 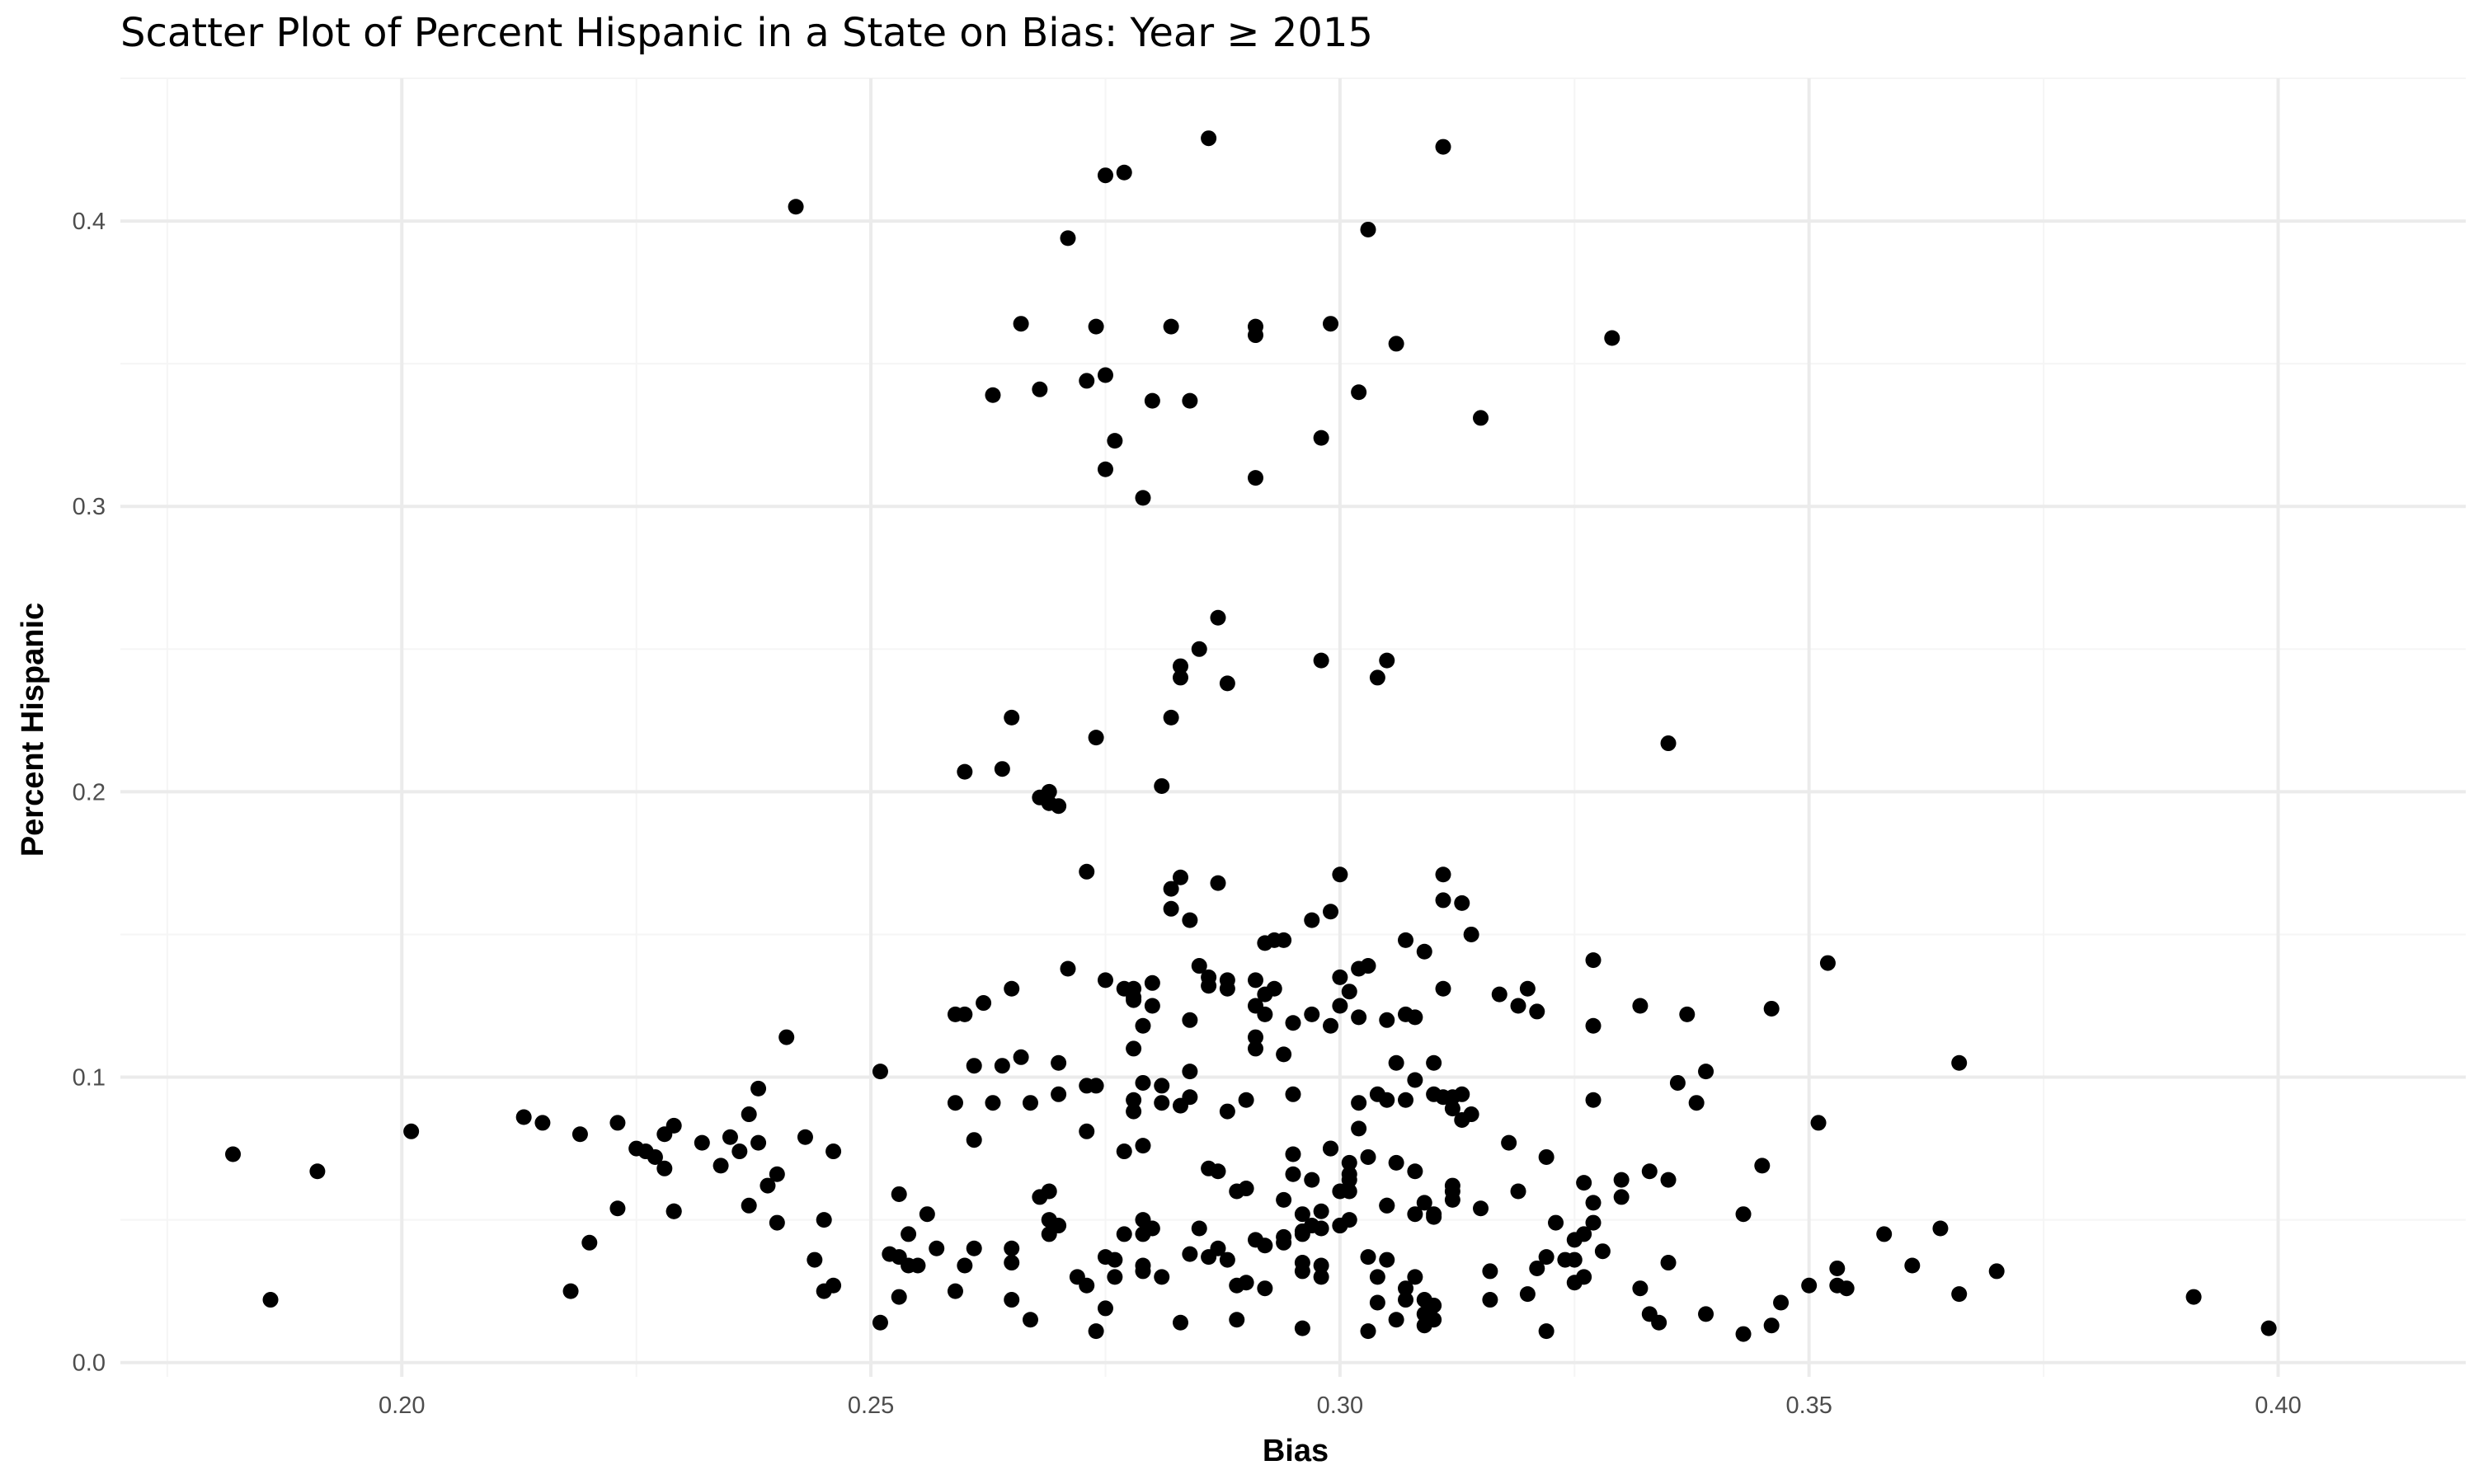 What do you see at coordinates (871, 1405) in the screenshot?
I see `x-tick-label: 0.25` at bounding box center [871, 1405].